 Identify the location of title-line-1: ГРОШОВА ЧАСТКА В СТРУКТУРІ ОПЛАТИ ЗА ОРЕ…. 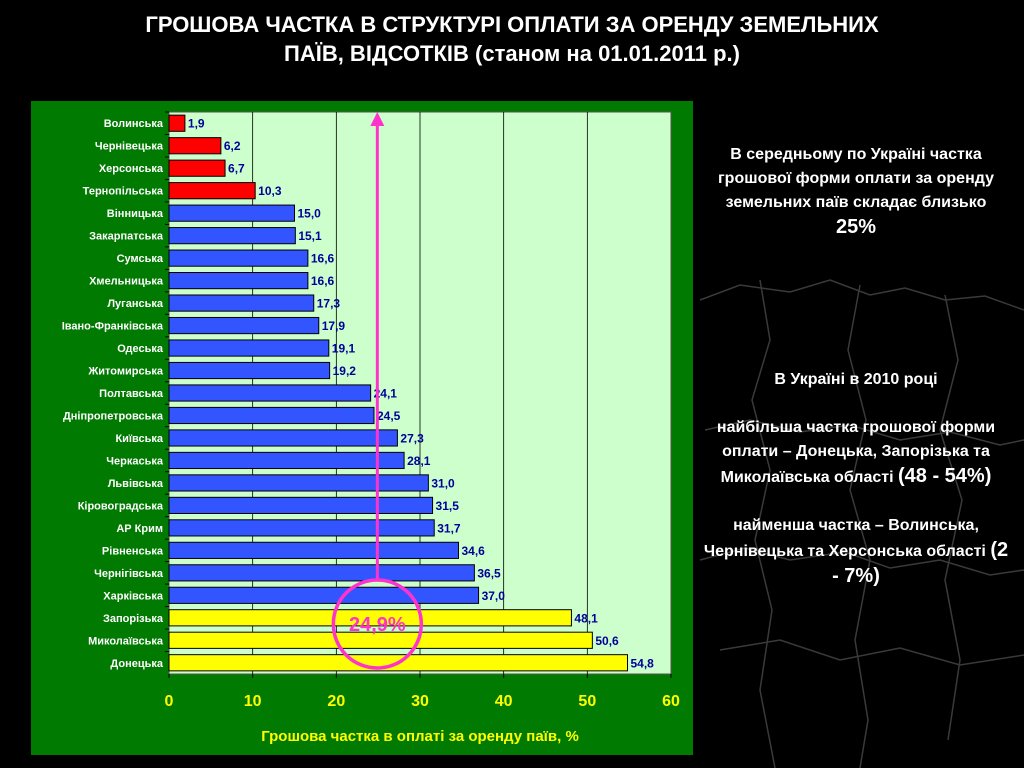
(512, 24).